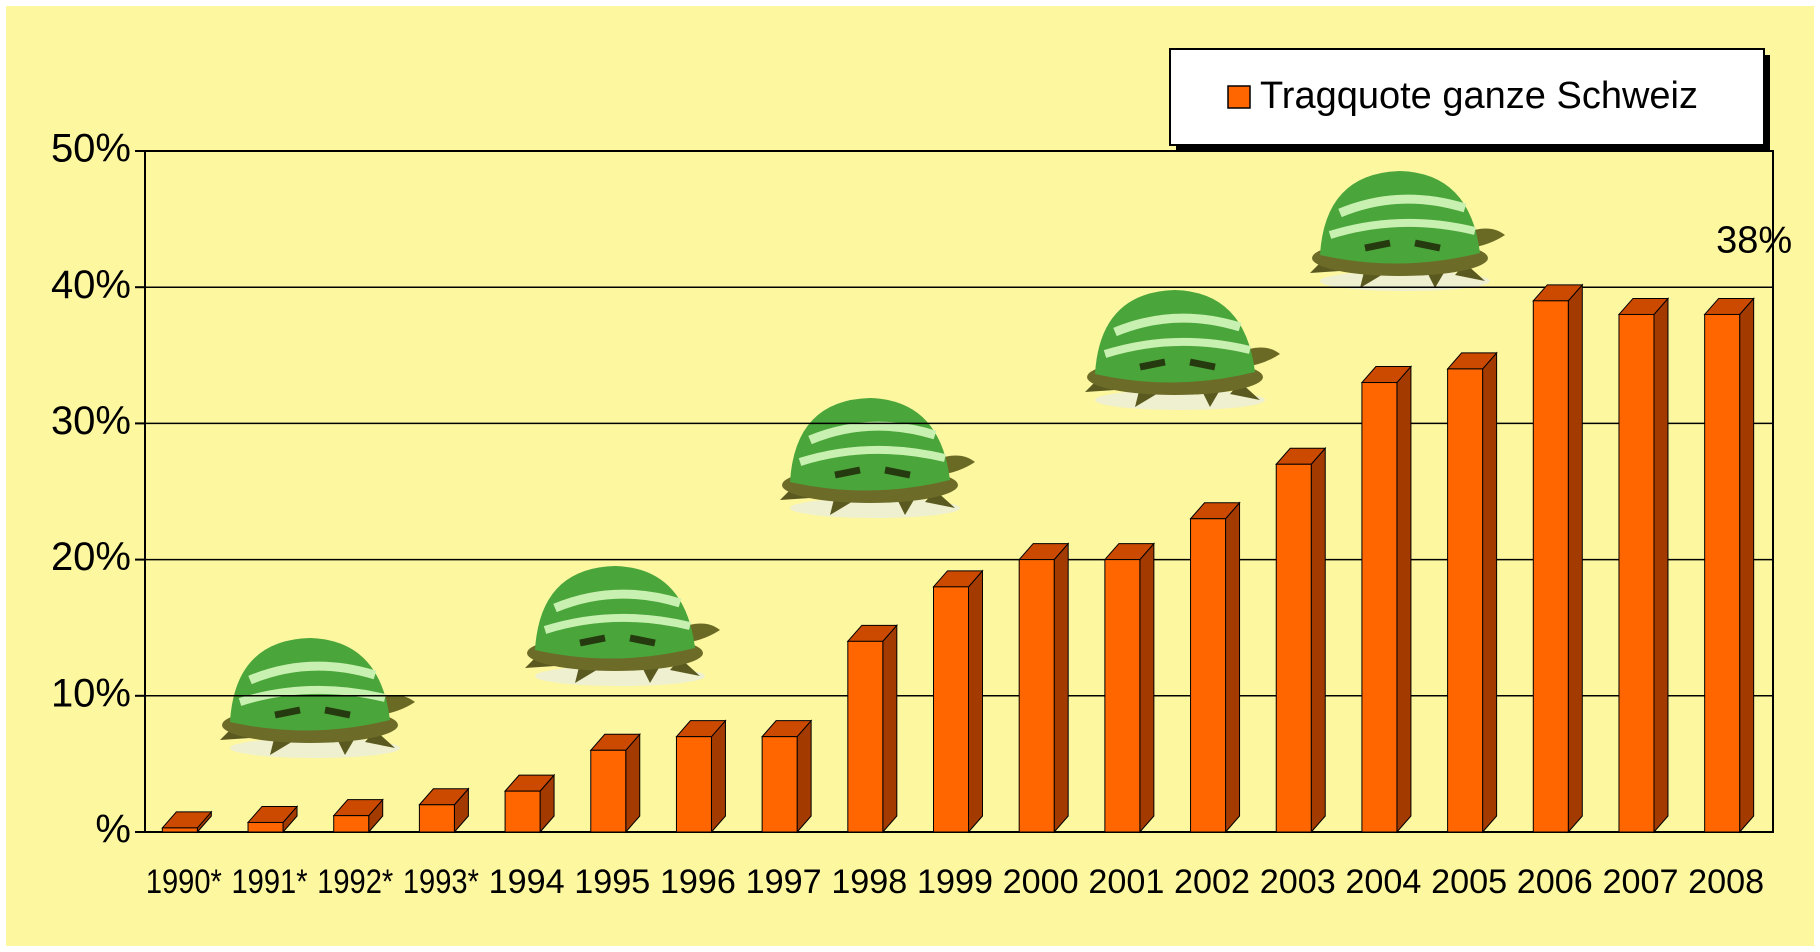  Describe the element at coordinates (91, 285) in the screenshot. I see `y-tick-label: 40%` at that location.